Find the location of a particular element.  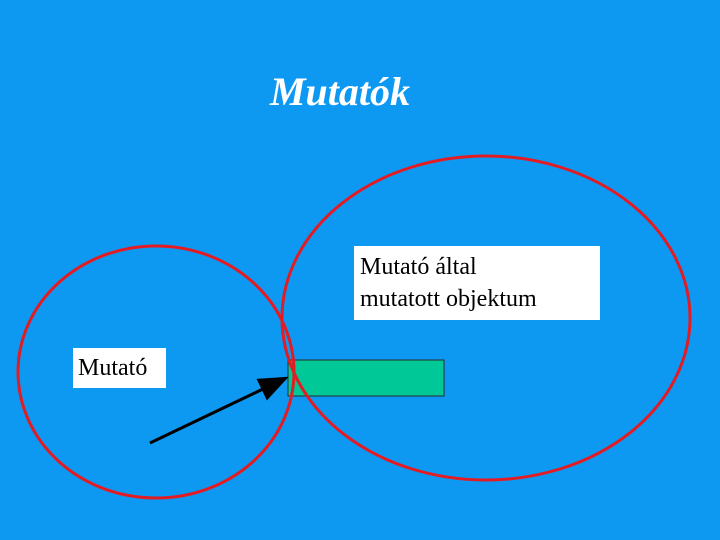

pointer-label: Mutató is located at coordinates (113, 368).